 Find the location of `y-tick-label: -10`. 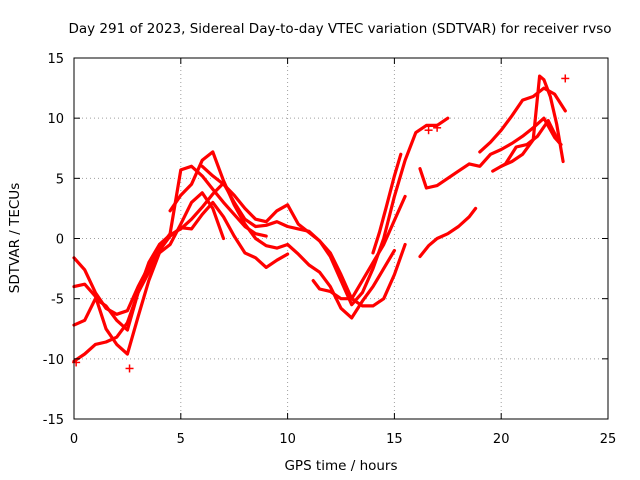

y-tick-label: -10 is located at coordinates (53, 360).